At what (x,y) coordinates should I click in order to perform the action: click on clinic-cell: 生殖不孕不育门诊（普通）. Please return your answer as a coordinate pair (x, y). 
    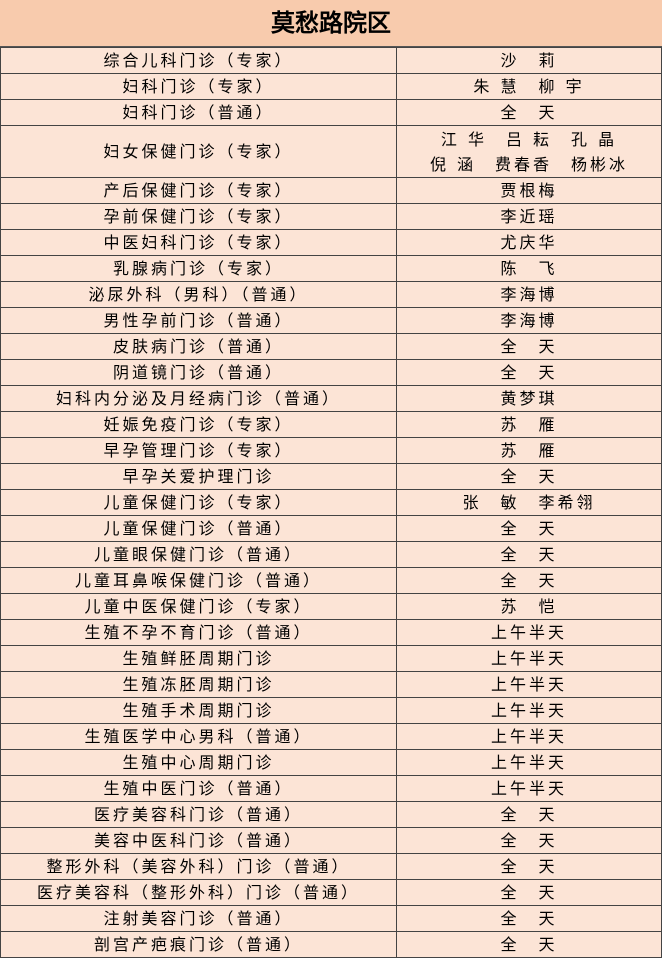
    Looking at the image, I should click on (198, 632).